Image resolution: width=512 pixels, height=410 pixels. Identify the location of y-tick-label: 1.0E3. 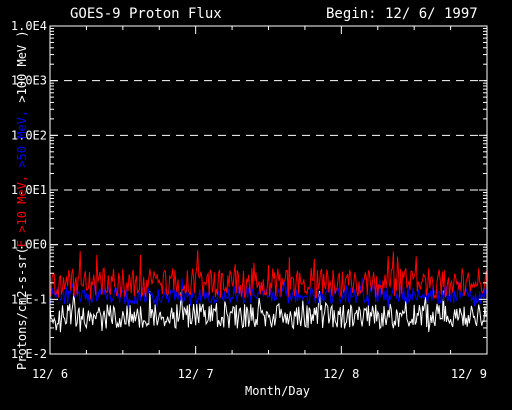
(29, 81).